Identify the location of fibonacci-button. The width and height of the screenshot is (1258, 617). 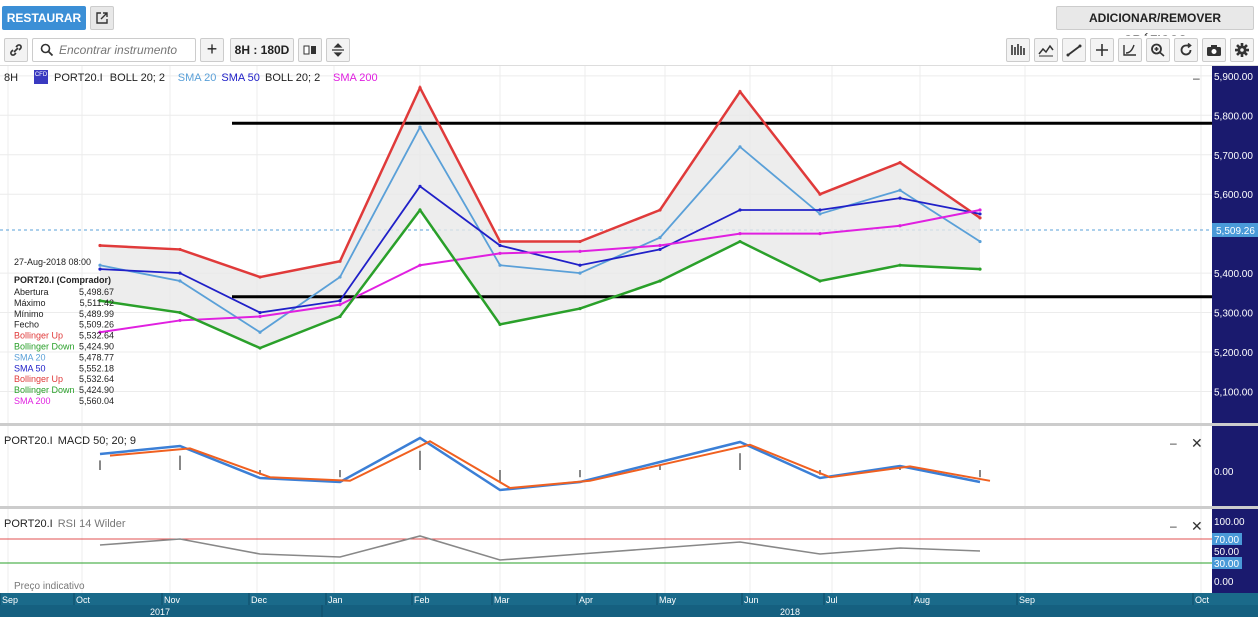
(1130, 50).